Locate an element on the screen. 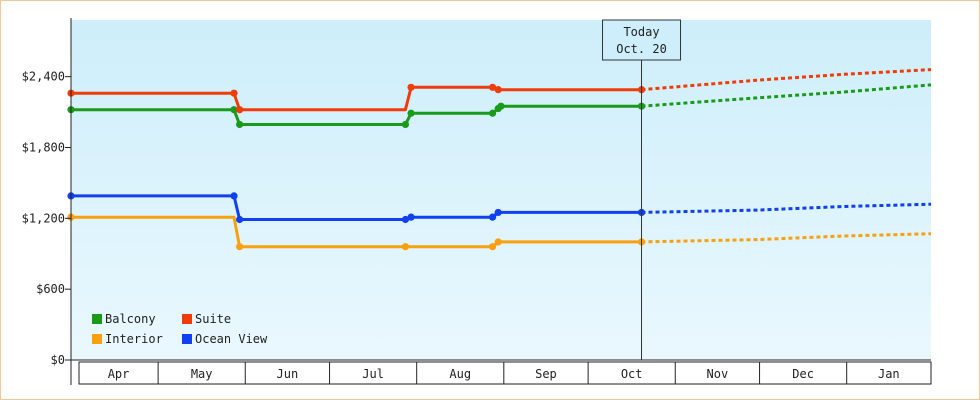 The image size is (980, 400). legend-label-interior: Interior is located at coordinates (134, 339).